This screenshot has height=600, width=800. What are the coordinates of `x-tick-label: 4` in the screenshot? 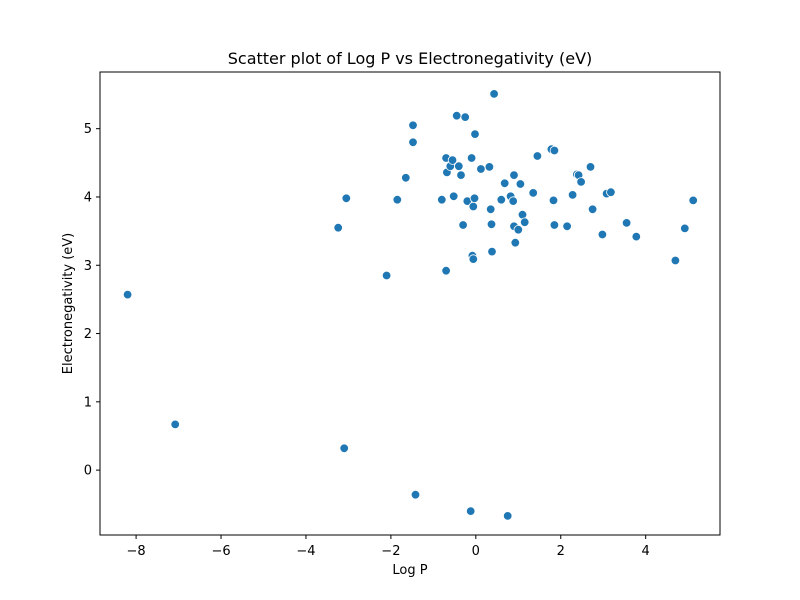 It's located at (646, 551).